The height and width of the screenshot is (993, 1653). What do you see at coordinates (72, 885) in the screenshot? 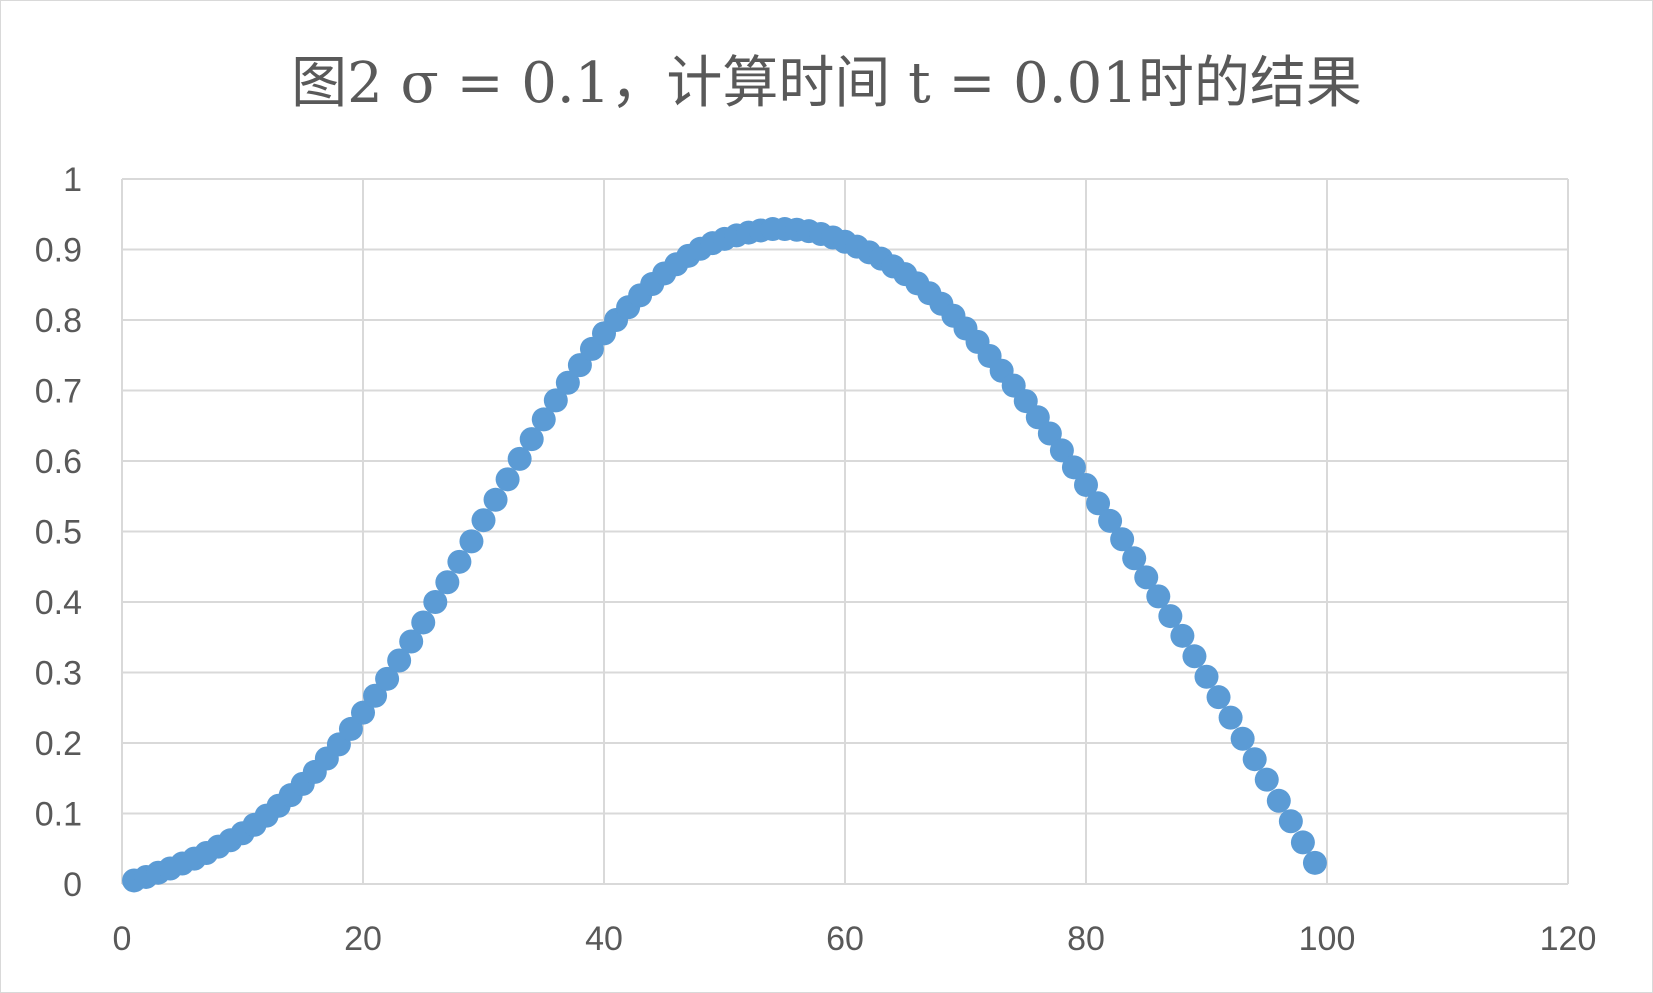
I see `y-tick-label: 0` at bounding box center [72, 885].